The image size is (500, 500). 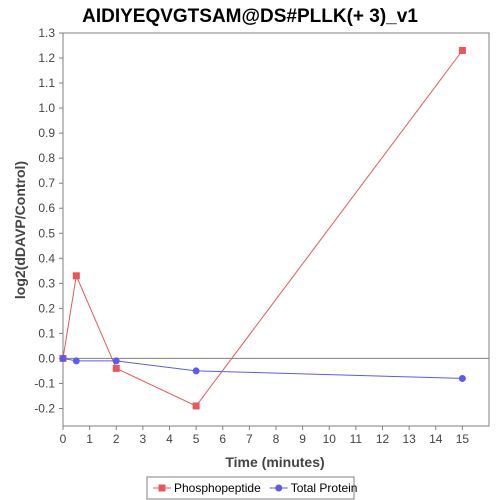 What do you see at coordinates (383, 439) in the screenshot?
I see `x-tick-label: 12` at bounding box center [383, 439].